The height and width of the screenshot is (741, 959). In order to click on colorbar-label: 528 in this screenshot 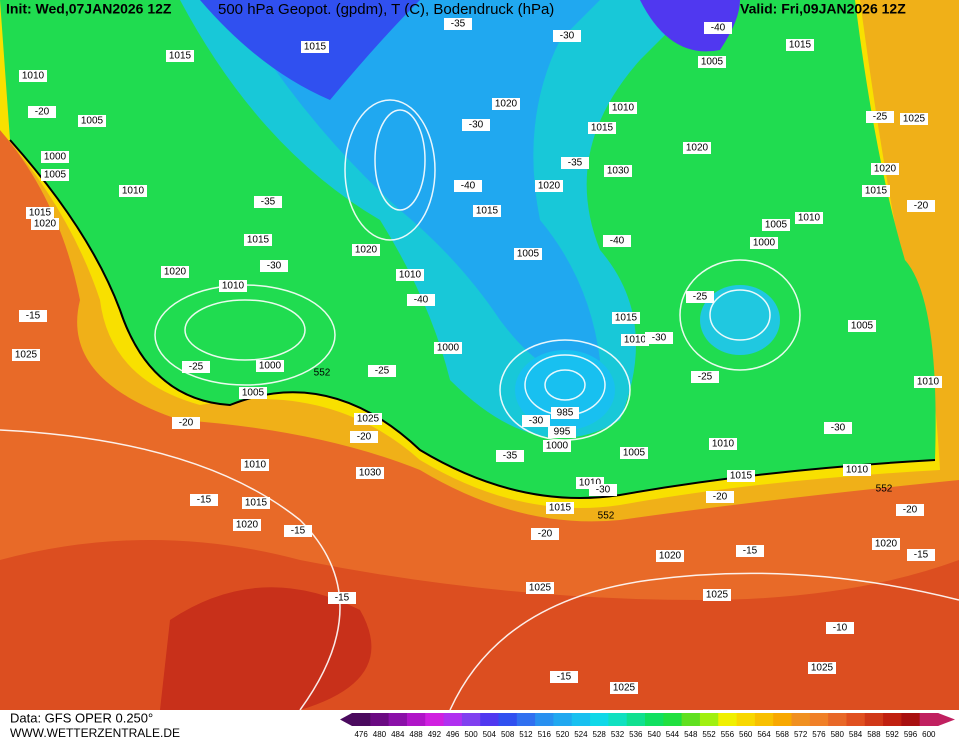, I will do `click(600, 734)`.